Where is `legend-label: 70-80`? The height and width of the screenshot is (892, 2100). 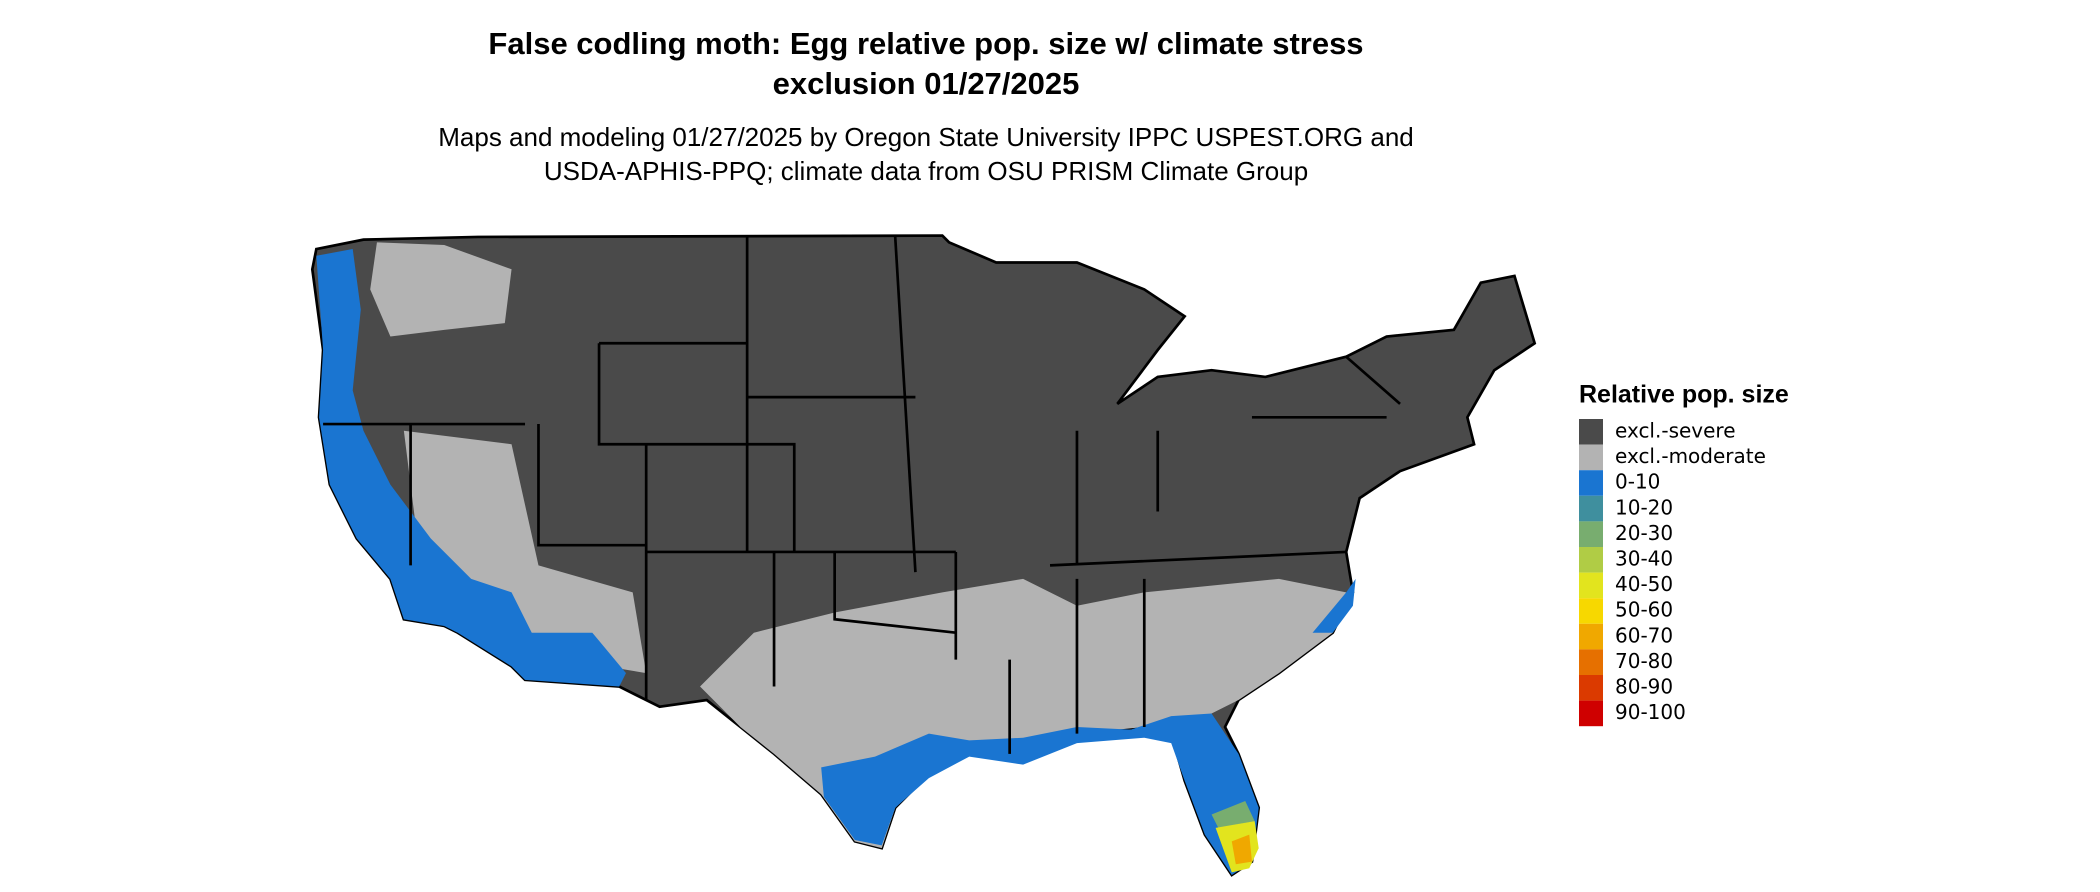
legend-label: 70-80 is located at coordinates (1644, 661).